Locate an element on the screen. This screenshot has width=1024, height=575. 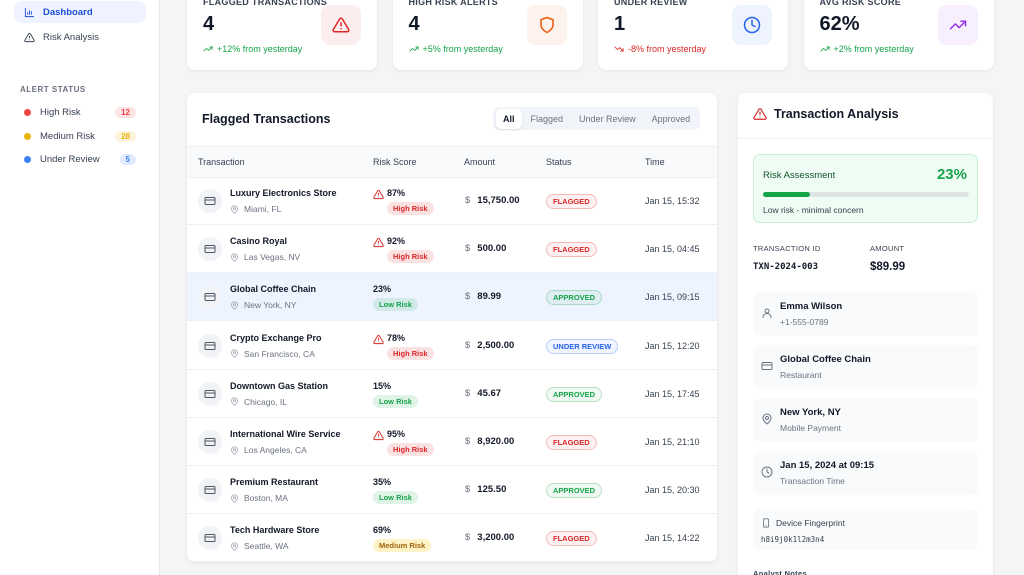
filter-button: Under Review is located at coordinates (607, 118).